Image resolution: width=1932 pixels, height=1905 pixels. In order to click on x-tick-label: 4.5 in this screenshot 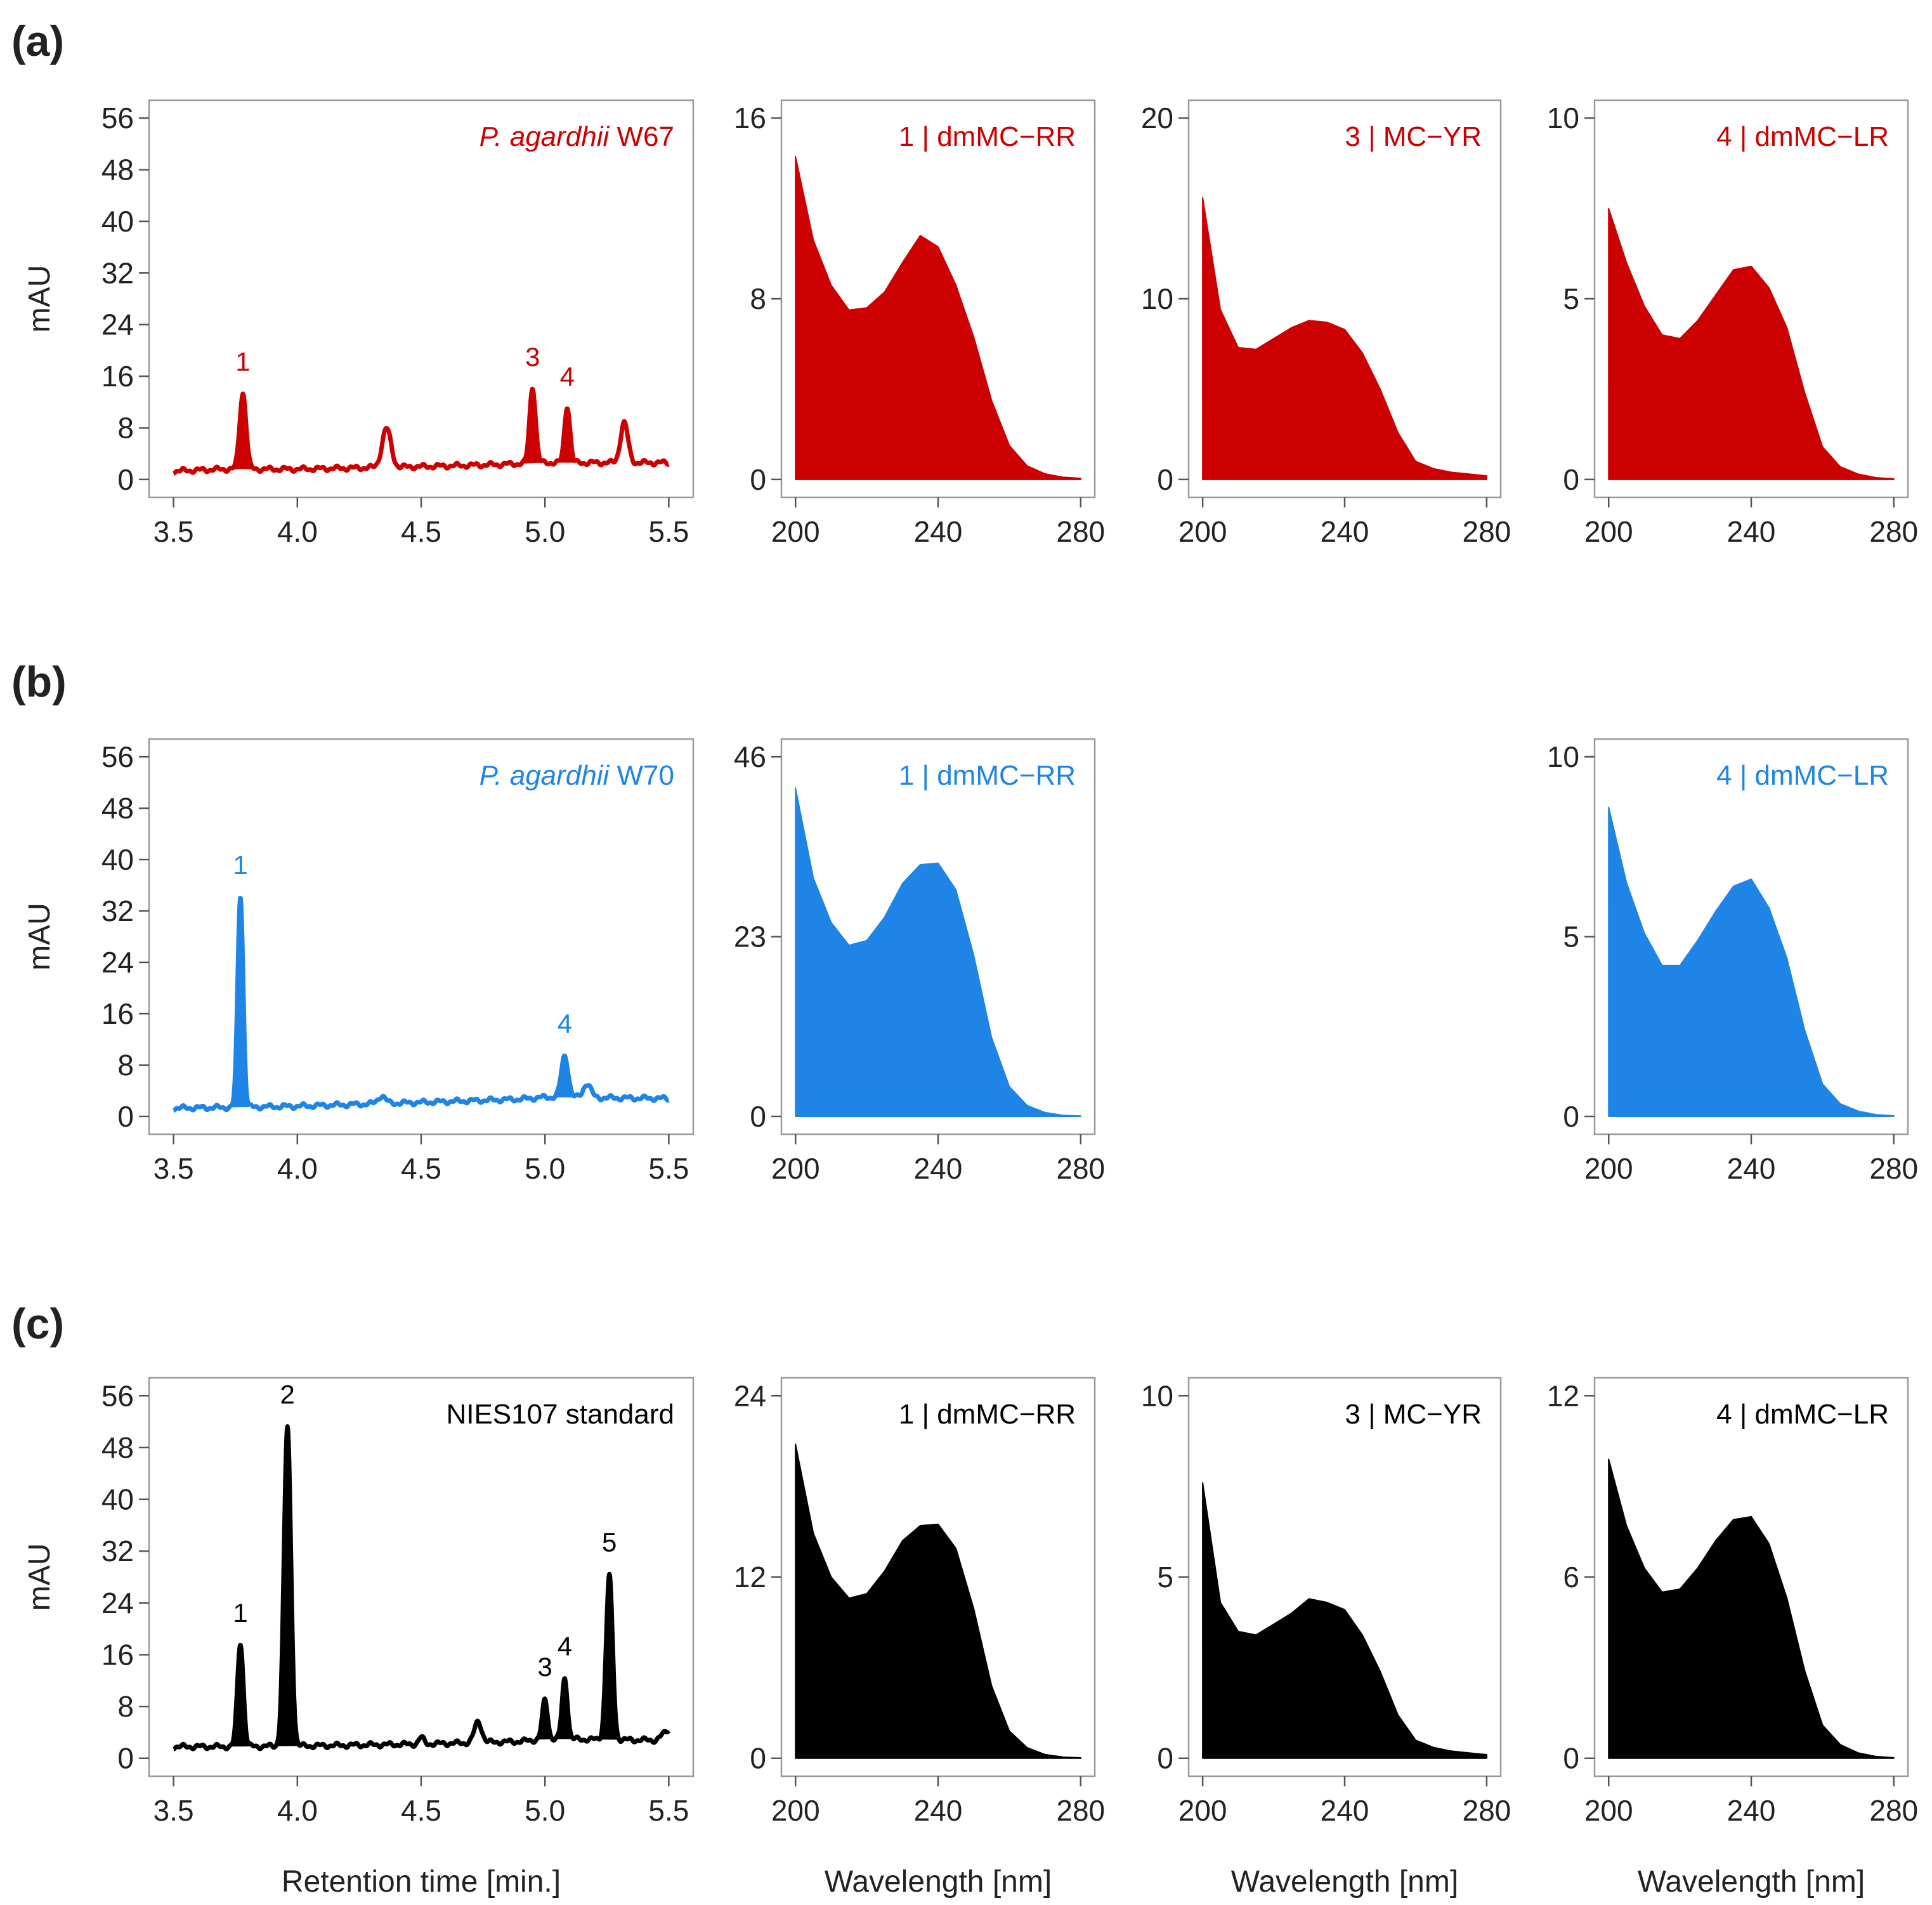, I will do `click(421, 1168)`.